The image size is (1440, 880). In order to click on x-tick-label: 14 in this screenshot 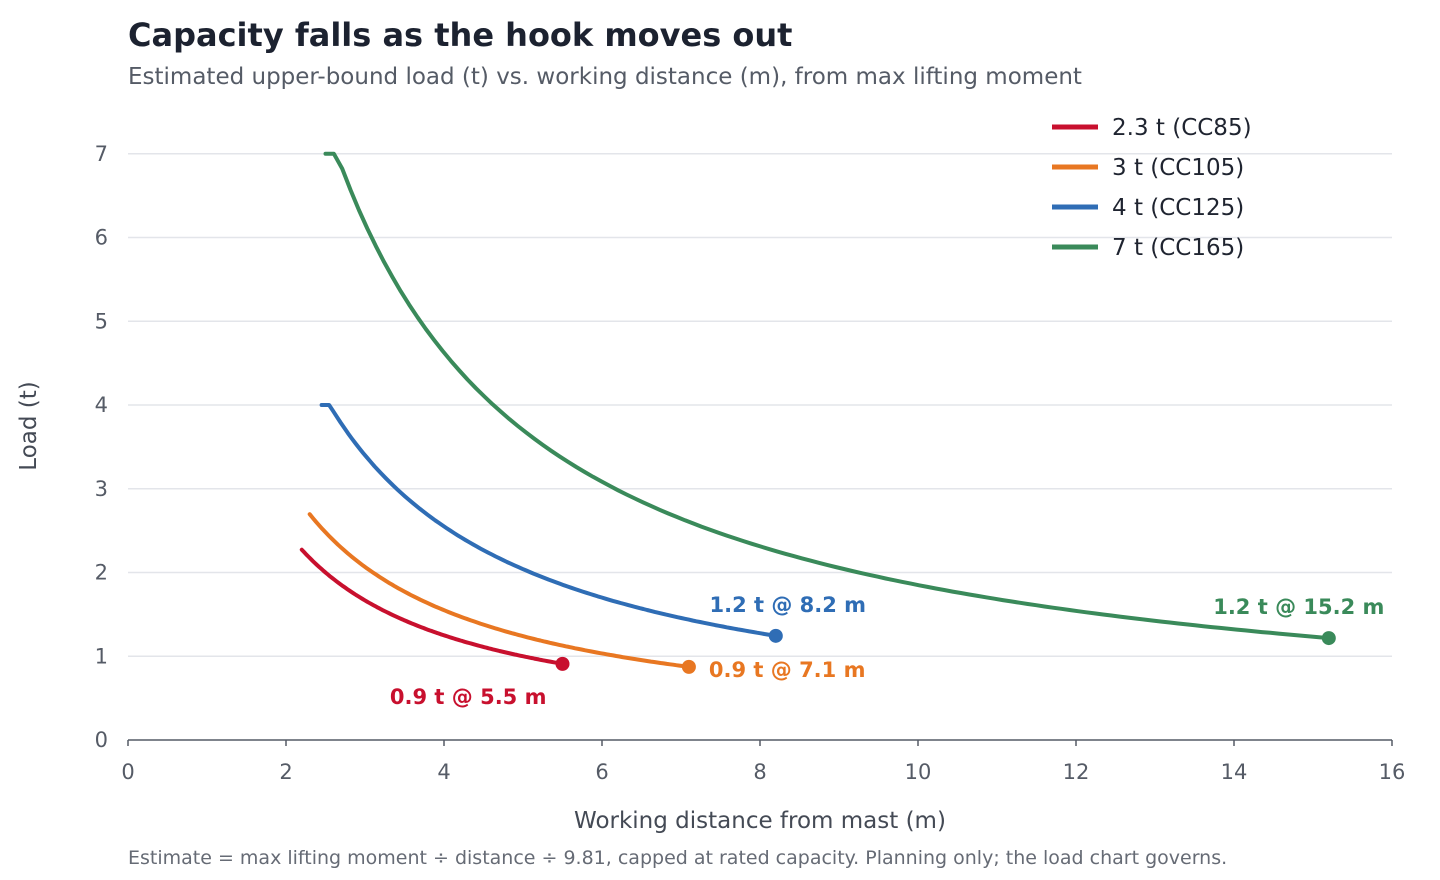, I will do `click(1234, 772)`.